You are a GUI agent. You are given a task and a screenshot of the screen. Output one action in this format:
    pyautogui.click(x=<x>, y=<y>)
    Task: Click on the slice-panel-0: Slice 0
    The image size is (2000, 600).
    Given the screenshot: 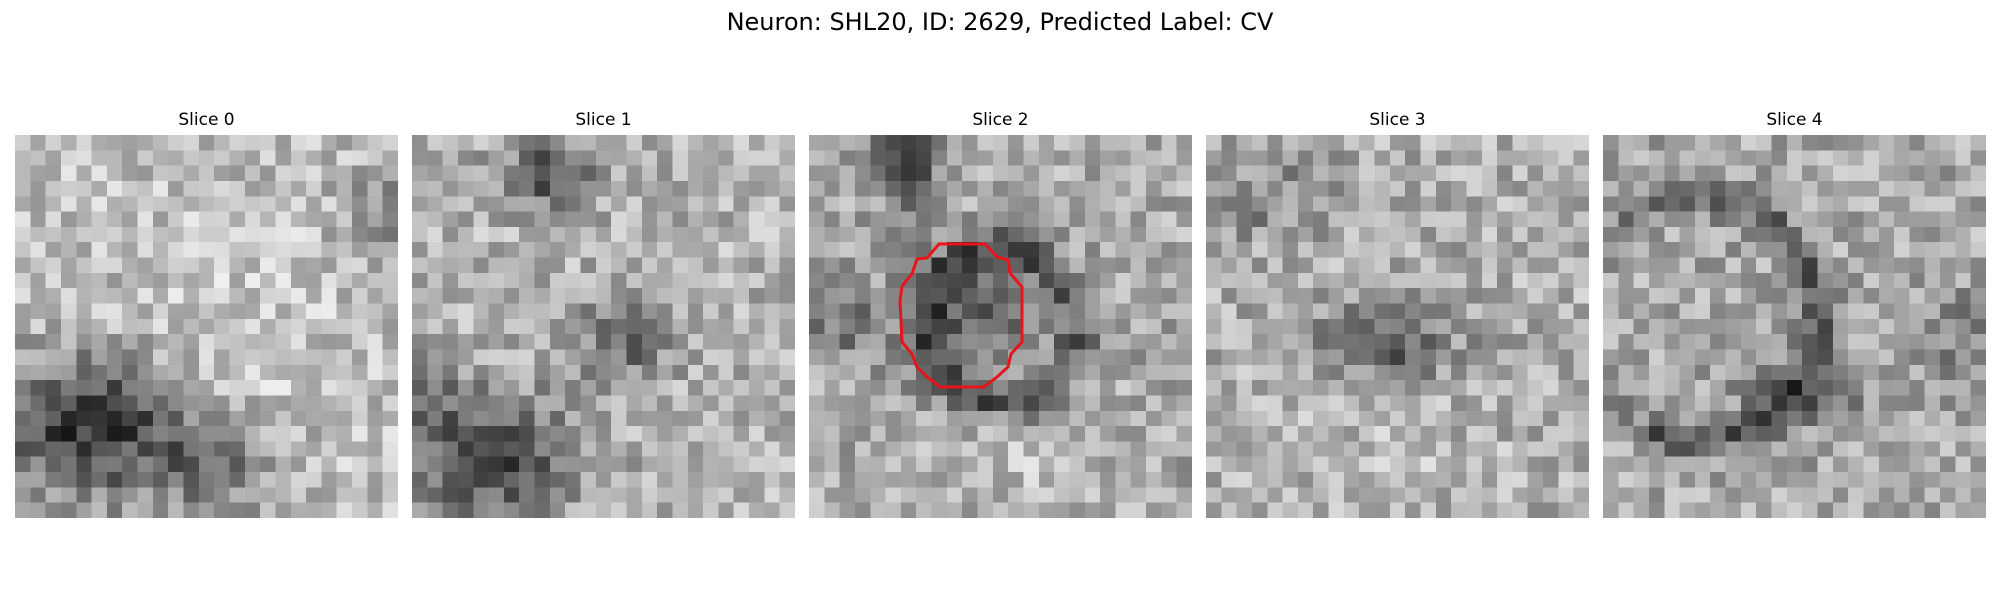 What is the action you would take?
    pyautogui.click(x=206, y=313)
    